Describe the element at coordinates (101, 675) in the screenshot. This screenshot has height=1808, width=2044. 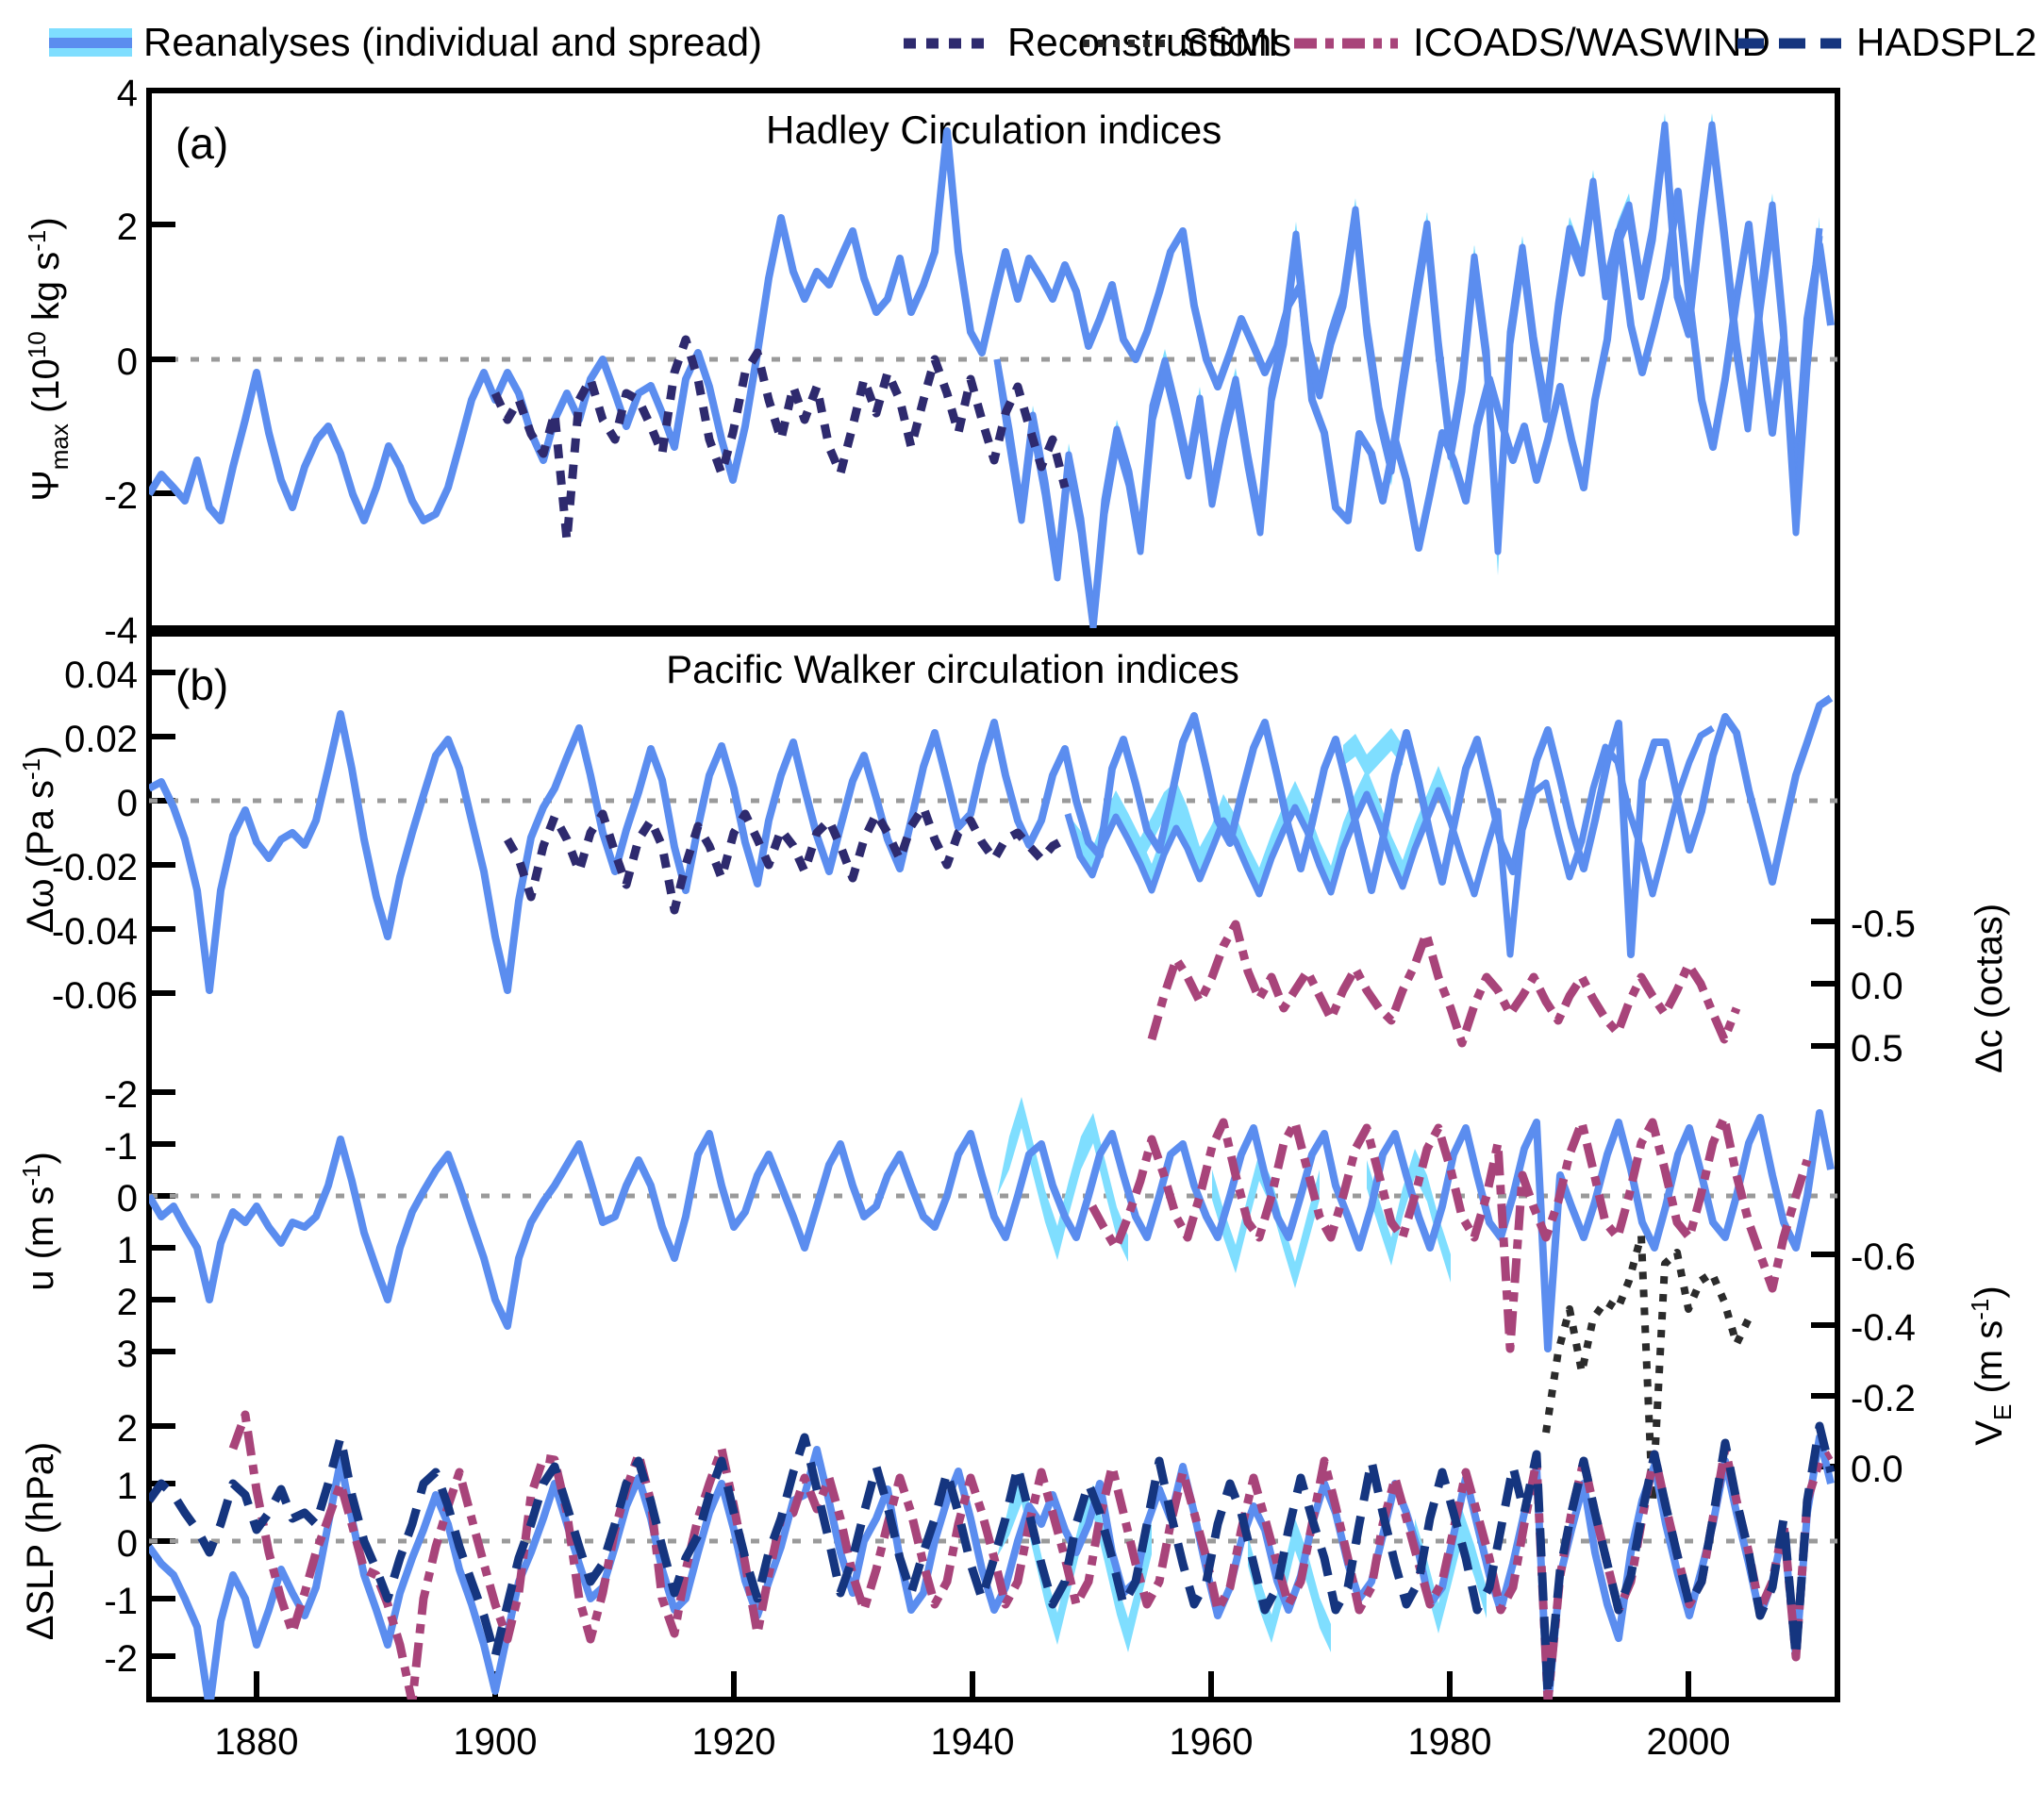
I see `ytick-omega-0: 0.04` at that location.